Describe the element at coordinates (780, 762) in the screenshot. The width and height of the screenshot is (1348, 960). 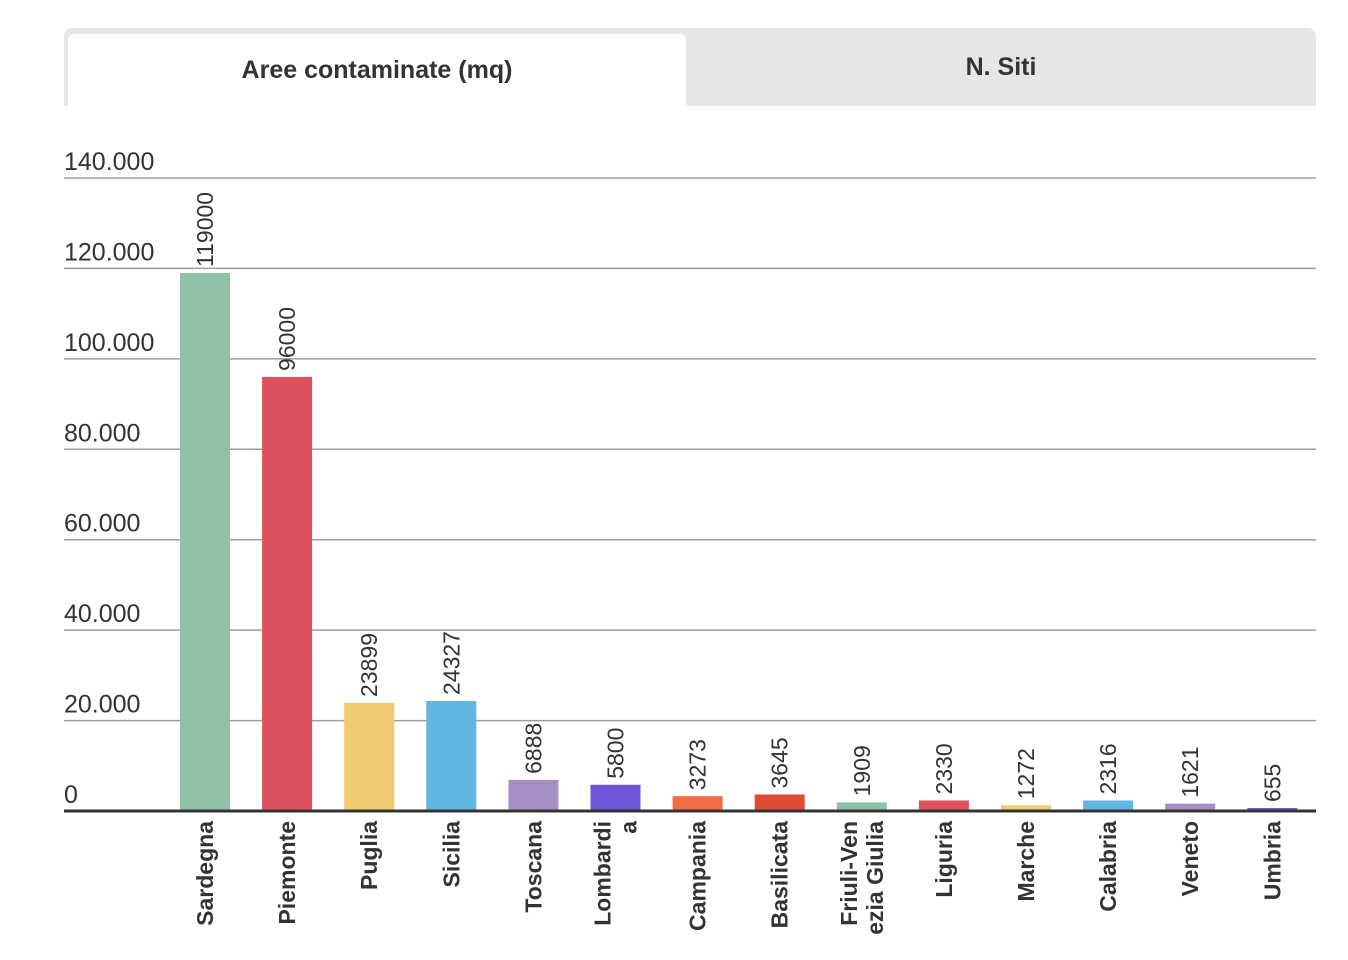
I see `data-label: 3645` at that location.